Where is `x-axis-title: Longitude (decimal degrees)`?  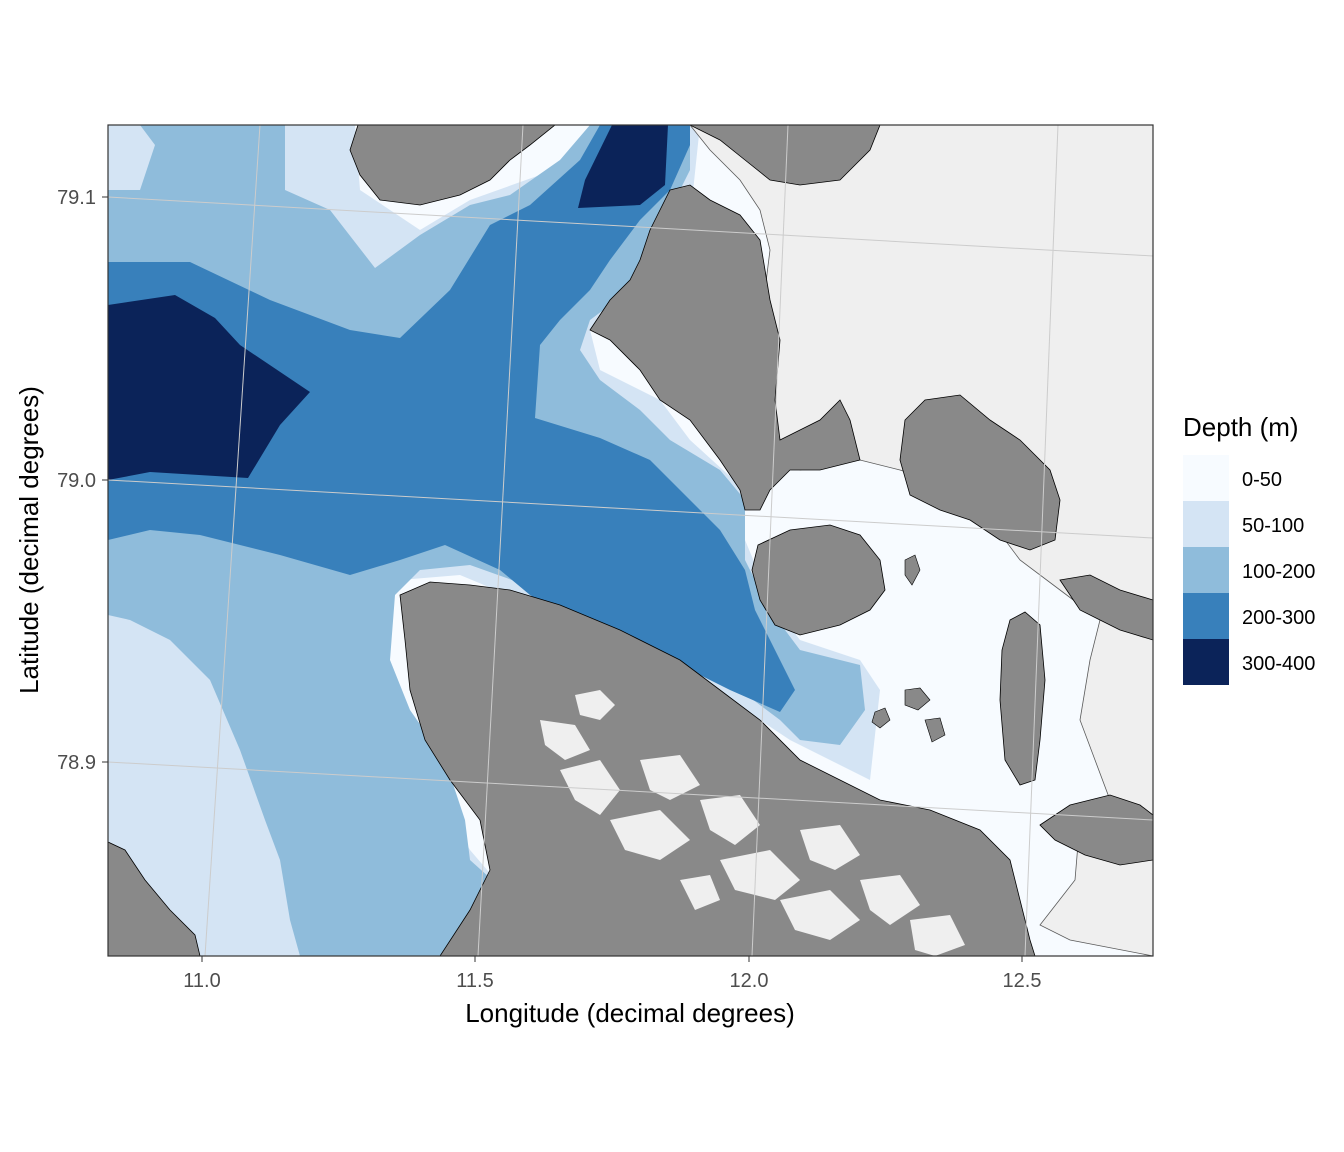
x-axis-title: Longitude (decimal degrees) is located at coordinates (630, 1013).